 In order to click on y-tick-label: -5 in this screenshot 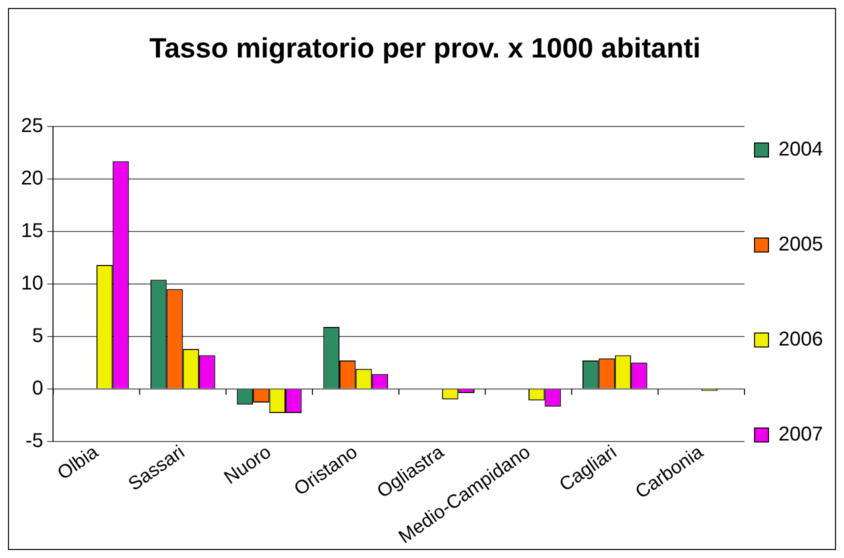, I will do `click(34, 441)`.